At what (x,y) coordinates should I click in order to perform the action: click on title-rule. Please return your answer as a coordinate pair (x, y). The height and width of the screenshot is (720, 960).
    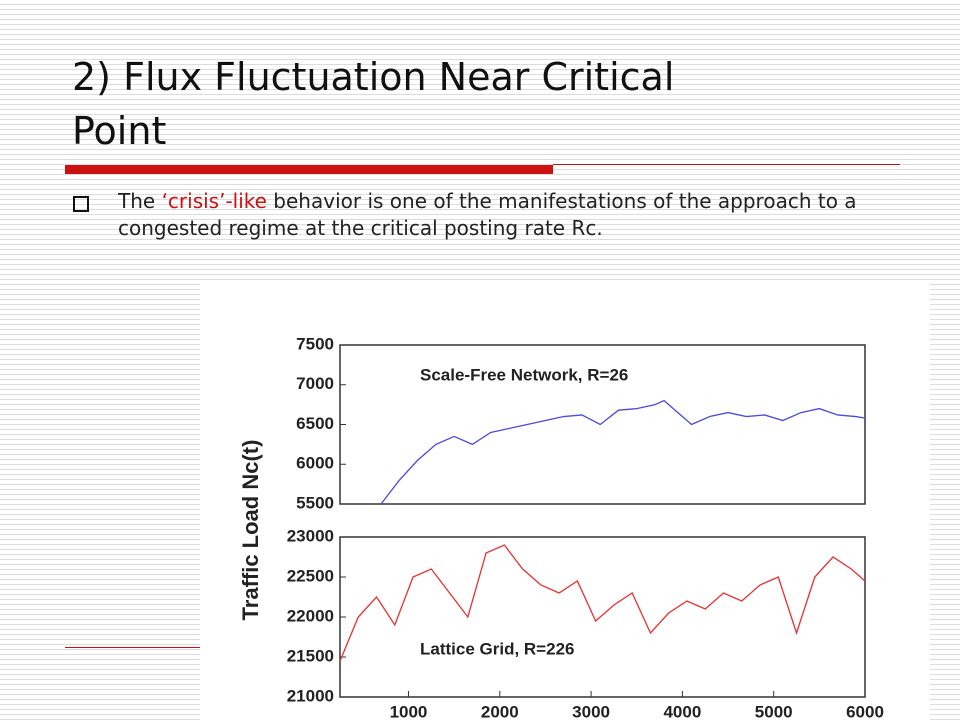
    Looking at the image, I should click on (726, 164).